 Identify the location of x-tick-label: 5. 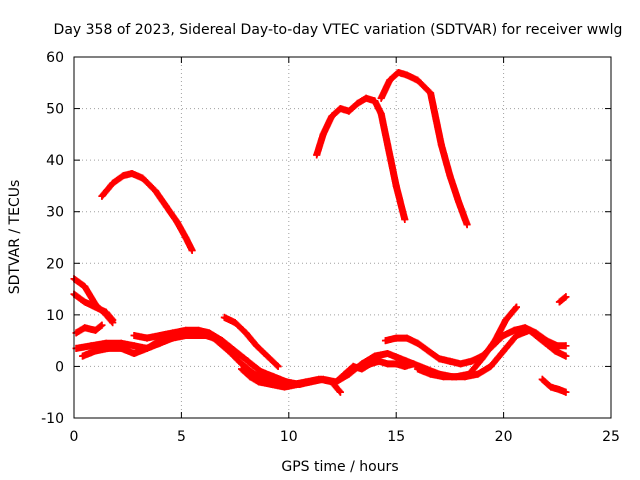
(181, 437).